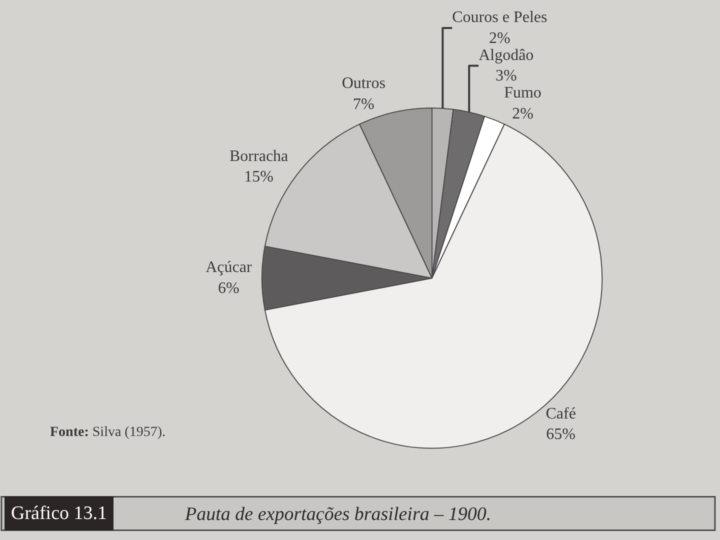  Describe the element at coordinates (364, 83) in the screenshot. I see `slice-label: Outros` at that location.